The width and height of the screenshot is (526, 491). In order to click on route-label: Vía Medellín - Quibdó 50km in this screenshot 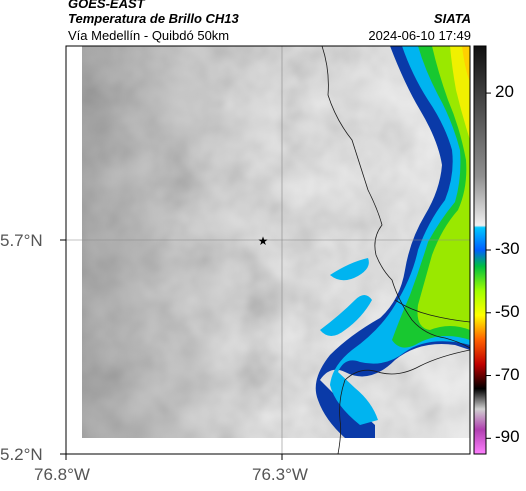, I will do `click(149, 35)`.